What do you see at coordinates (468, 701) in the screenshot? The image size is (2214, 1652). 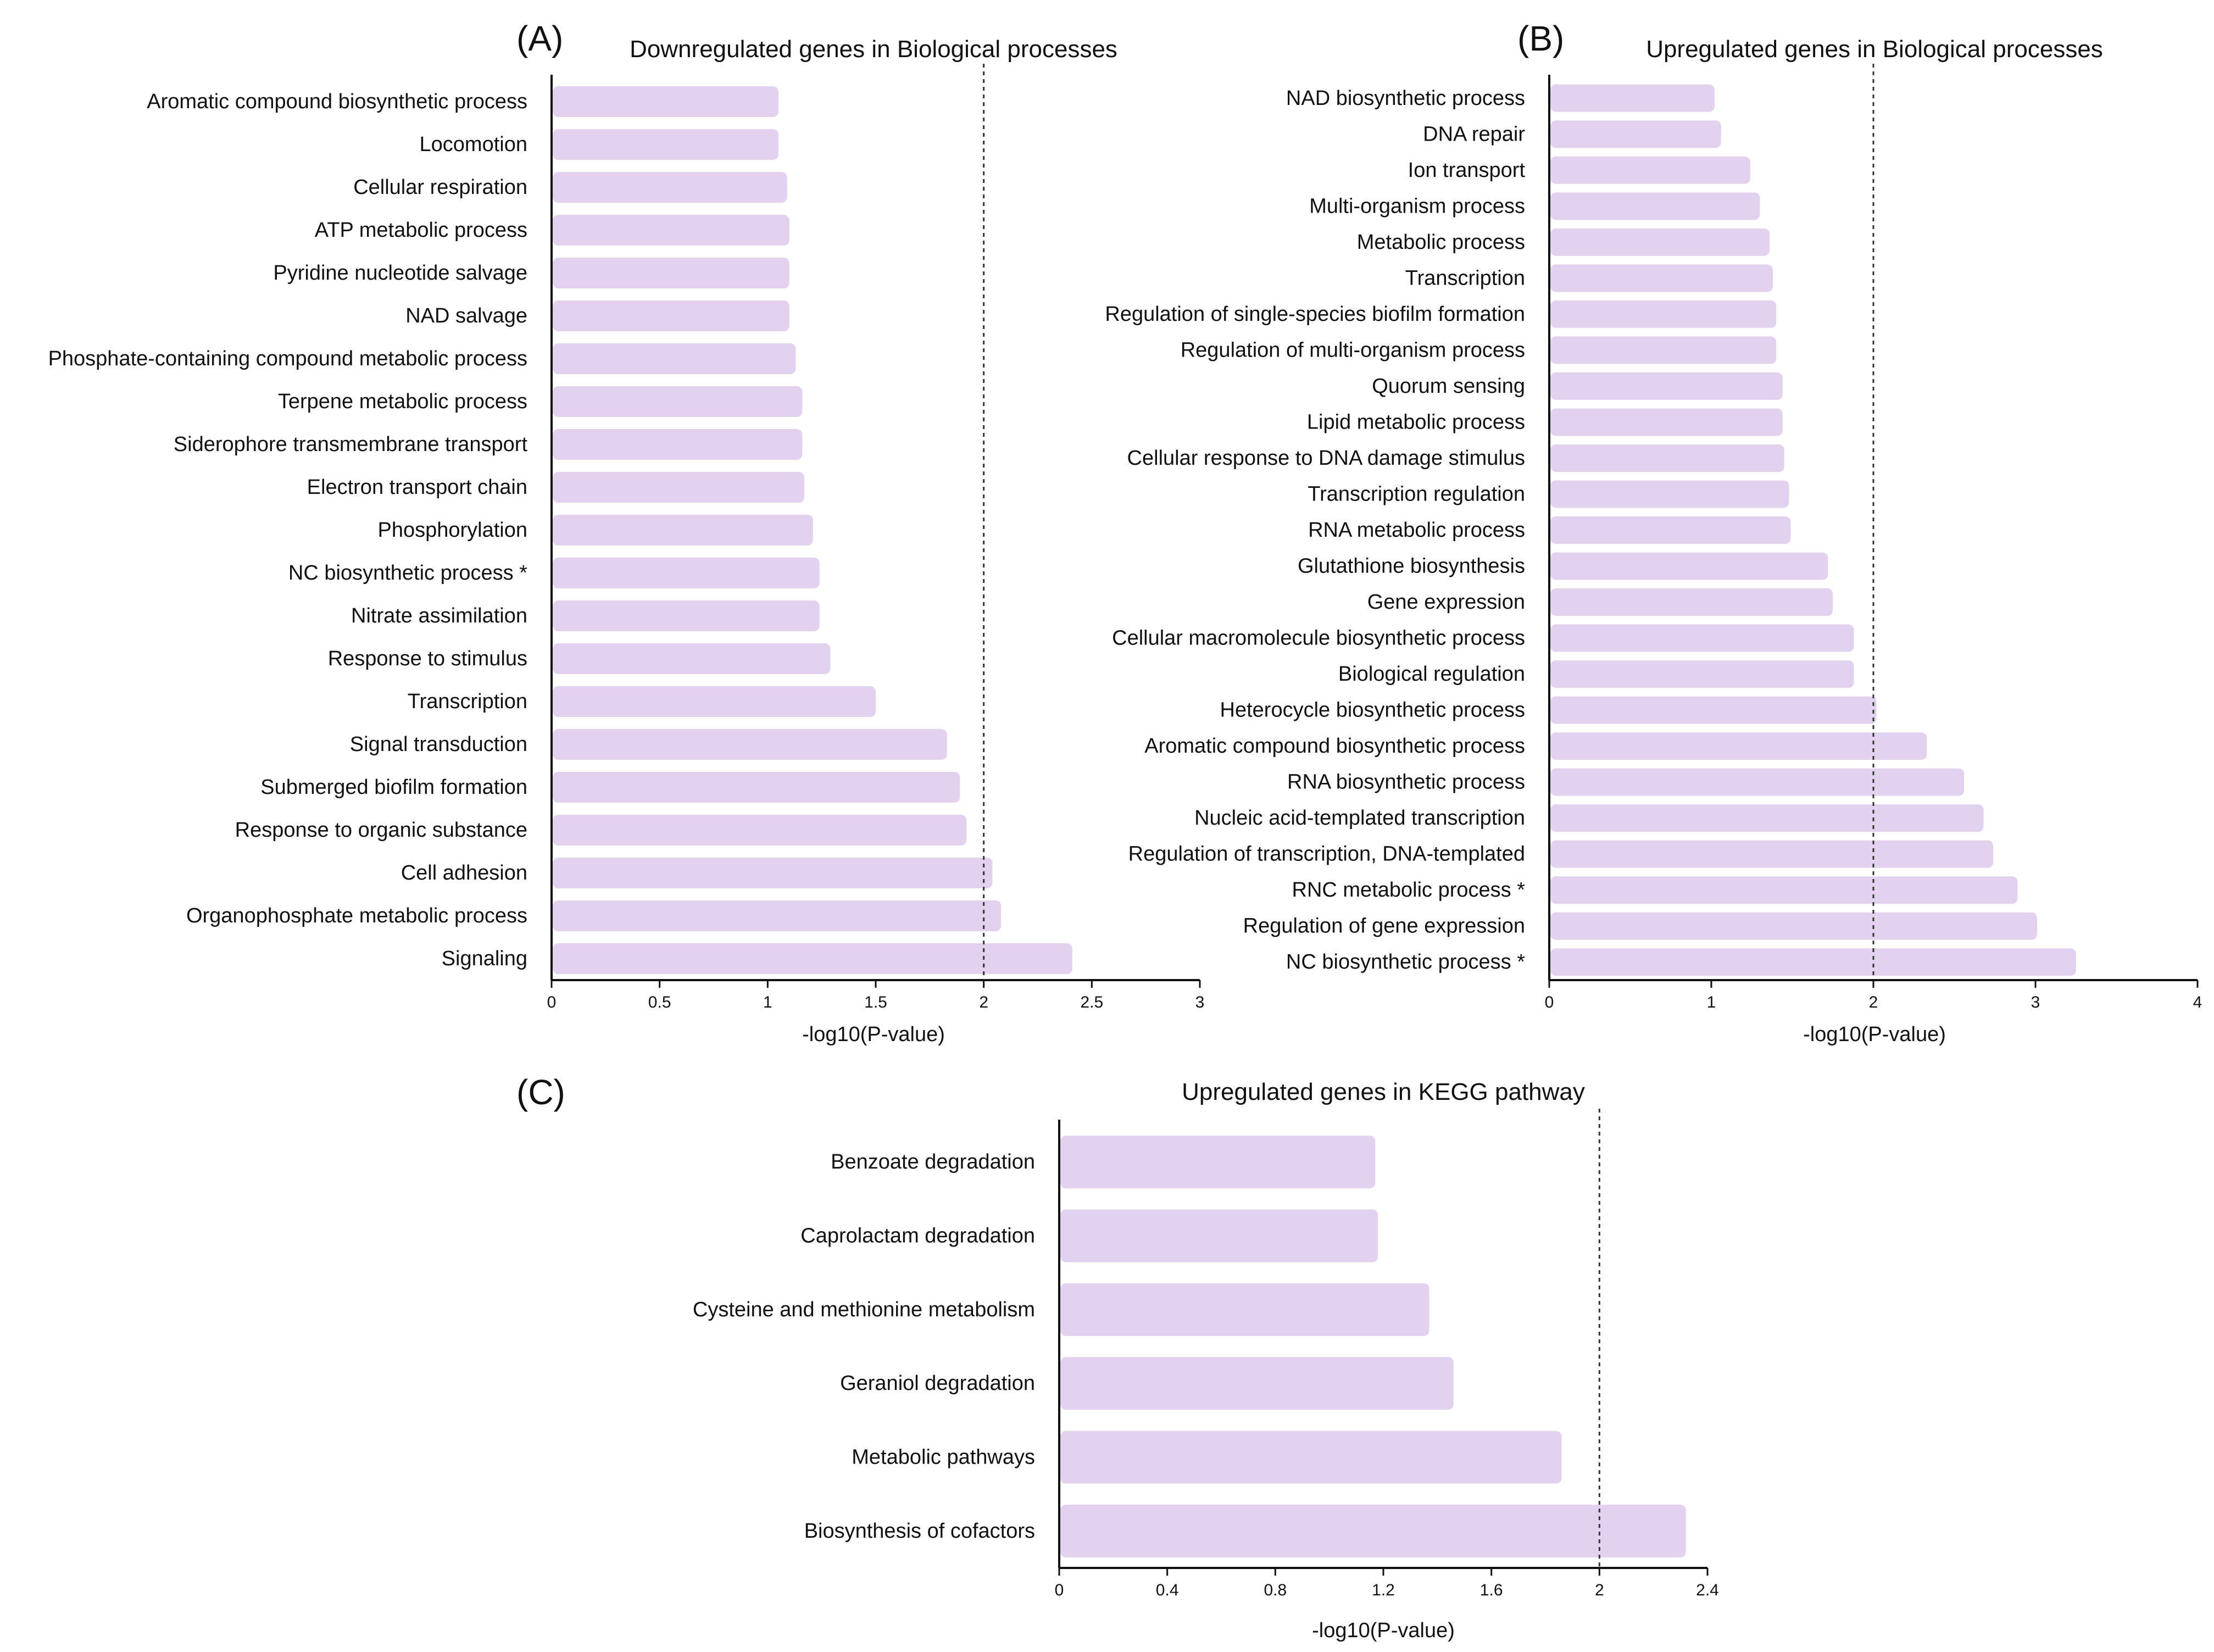 I see `panel-a-category-label: Transcription` at bounding box center [468, 701].